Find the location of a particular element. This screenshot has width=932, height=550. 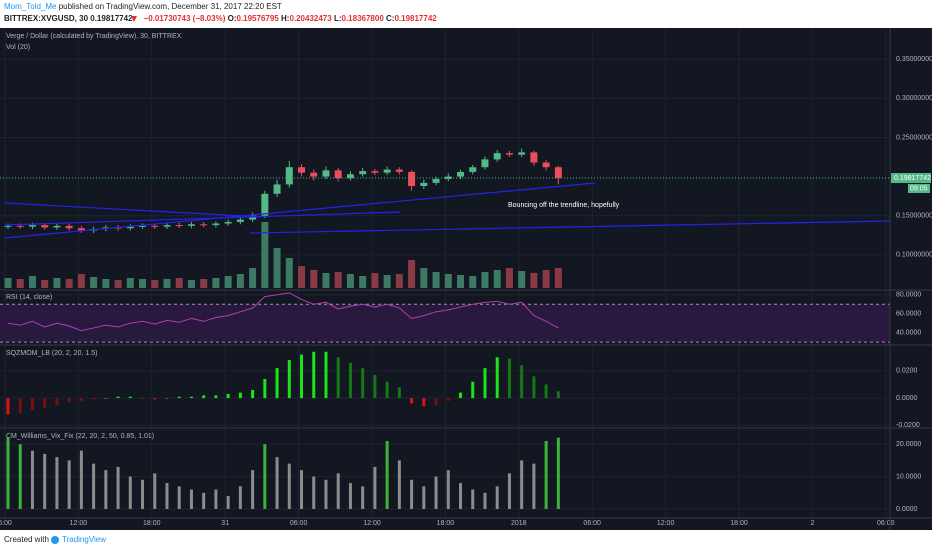

y-tick-label: 0.15000000 is located at coordinates (914, 216).